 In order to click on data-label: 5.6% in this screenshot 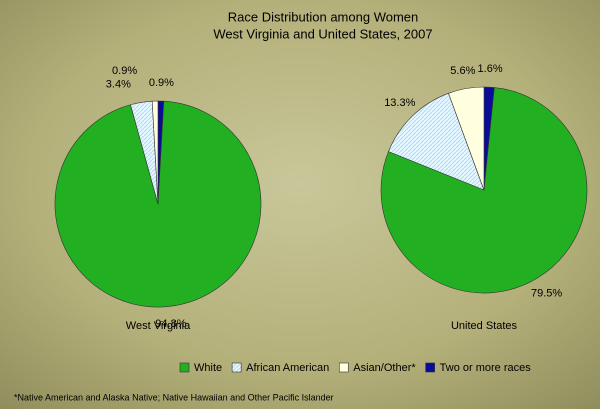, I will do `click(462, 71)`.